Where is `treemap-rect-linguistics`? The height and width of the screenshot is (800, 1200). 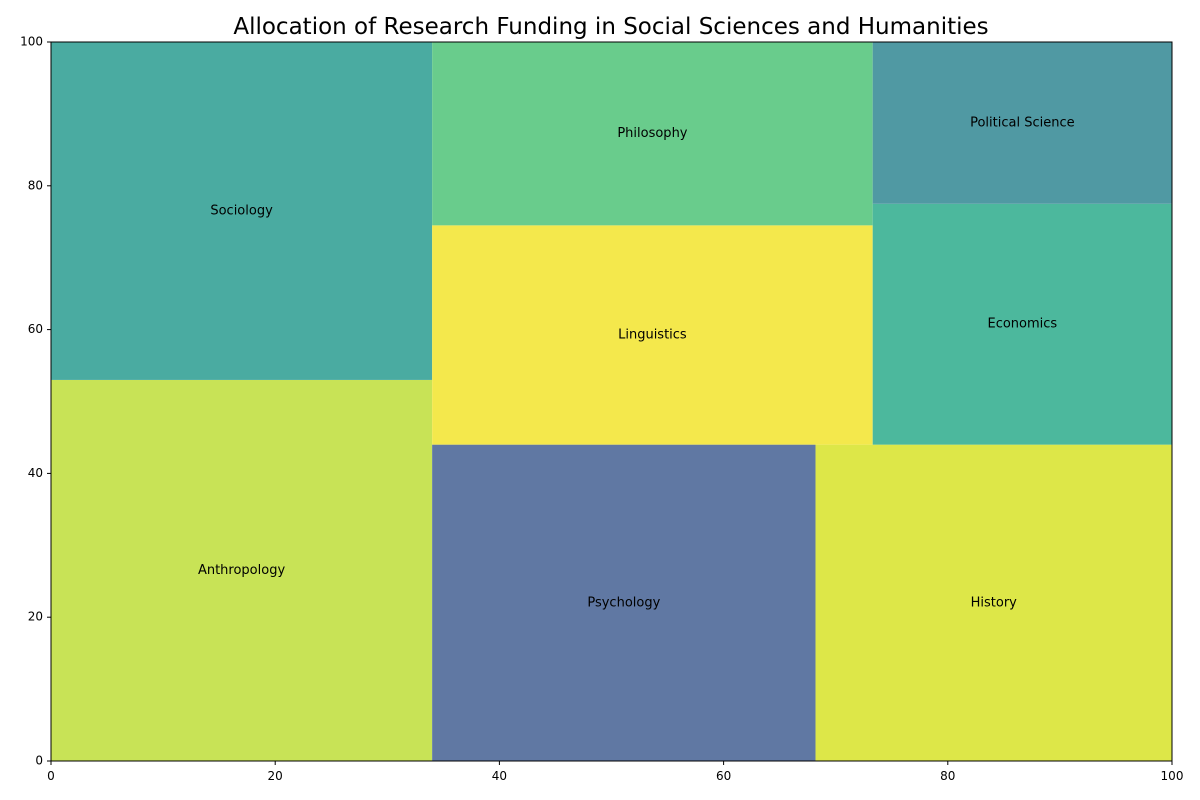
treemap-rect-linguistics is located at coordinates (652, 335).